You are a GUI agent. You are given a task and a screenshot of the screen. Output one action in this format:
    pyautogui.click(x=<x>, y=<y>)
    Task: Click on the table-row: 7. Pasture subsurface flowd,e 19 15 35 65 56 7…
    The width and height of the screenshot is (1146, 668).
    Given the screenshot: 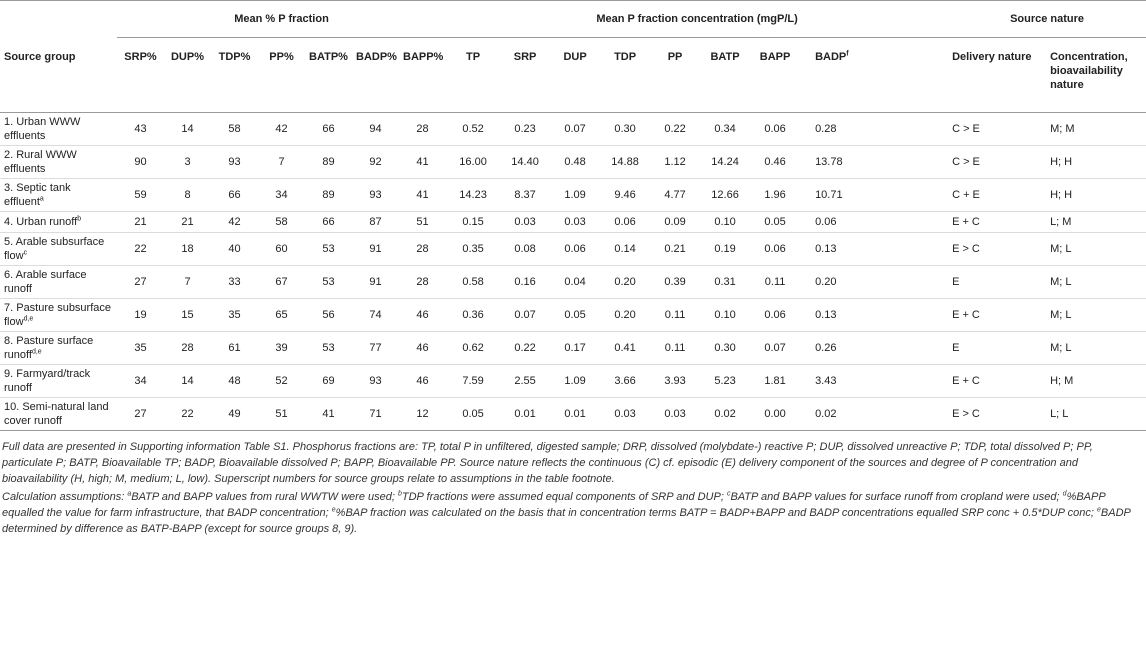 What is the action you would take?
    pyautogui.click(x=573, y=315)
    